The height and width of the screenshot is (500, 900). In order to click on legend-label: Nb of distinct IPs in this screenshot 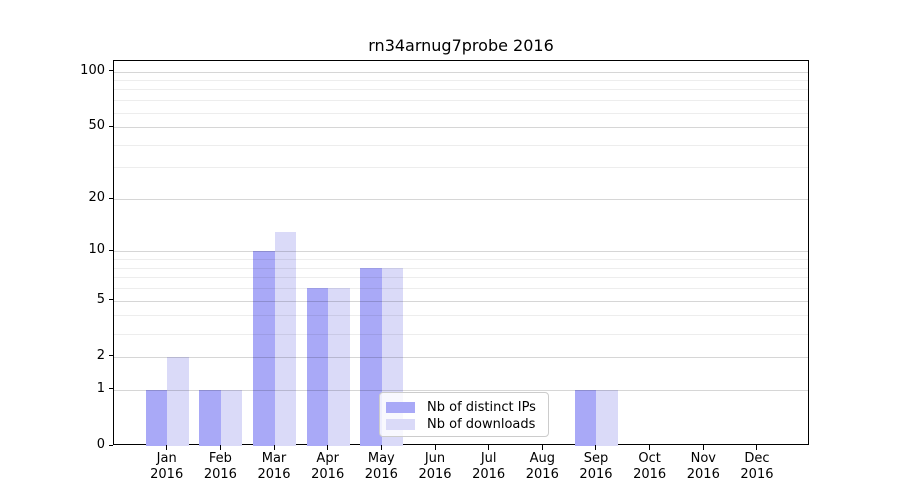, I will do `click(481, 407)`.